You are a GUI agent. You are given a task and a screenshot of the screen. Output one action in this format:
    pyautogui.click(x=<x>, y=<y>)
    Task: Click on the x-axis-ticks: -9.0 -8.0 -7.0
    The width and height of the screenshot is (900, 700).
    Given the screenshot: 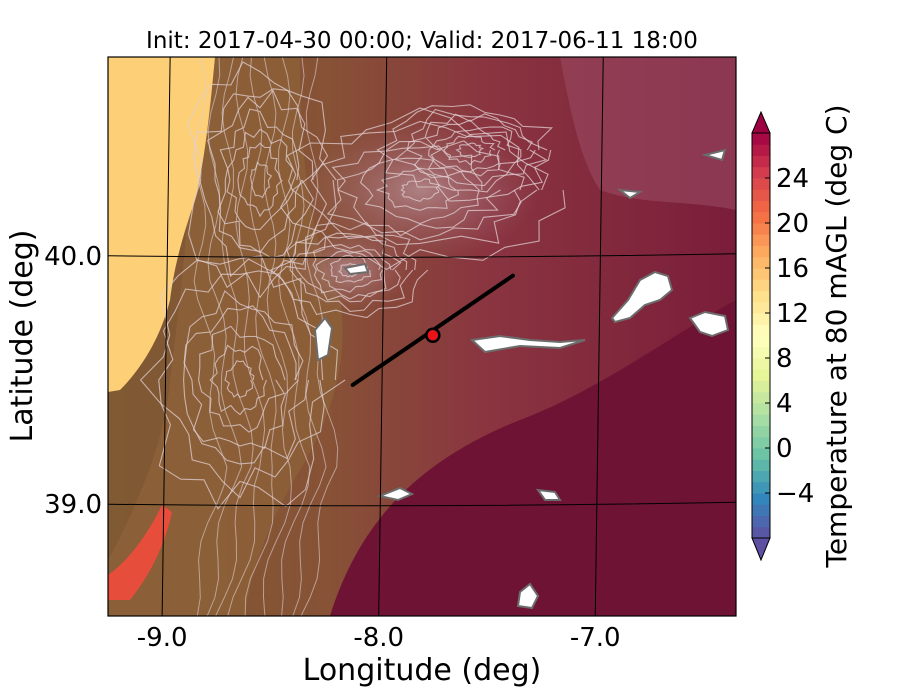 What is the action you would take?
    pyautogui.click(x=379, y=638)
    